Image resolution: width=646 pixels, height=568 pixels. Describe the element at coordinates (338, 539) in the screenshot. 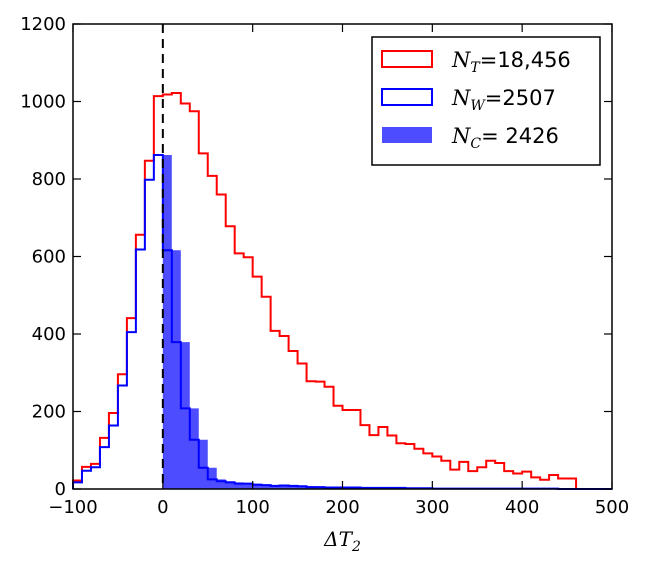

I see `x-axis-label-main: ΔT` at that location.